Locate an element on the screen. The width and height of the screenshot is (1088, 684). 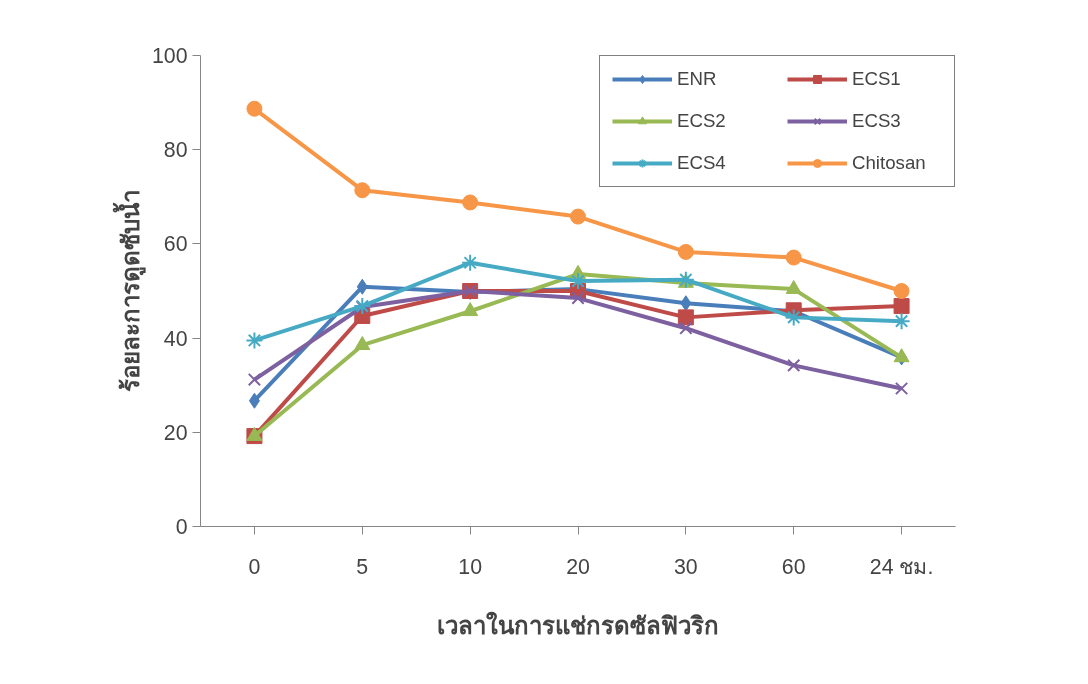
x-tick-label: 0 is located at coordinates (254, 566).